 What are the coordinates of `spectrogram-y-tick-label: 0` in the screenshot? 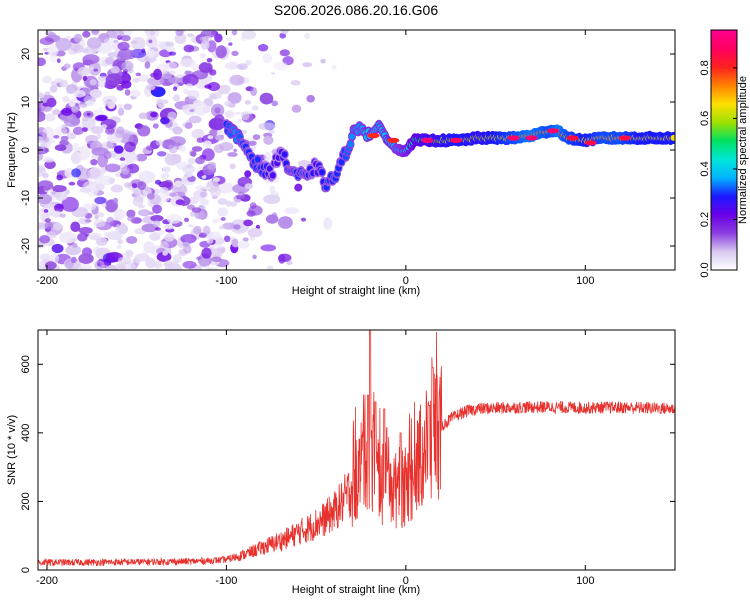 It's located at (26, 150).